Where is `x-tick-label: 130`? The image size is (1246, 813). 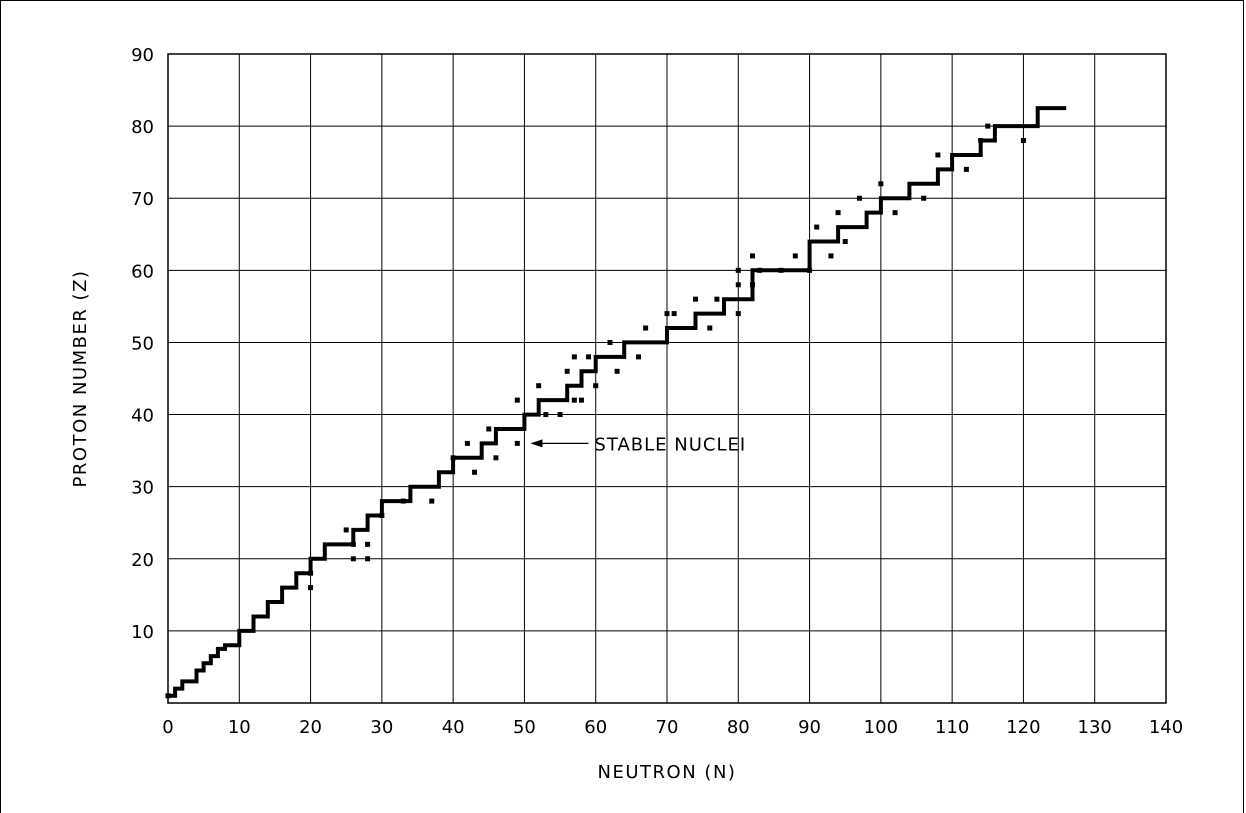
x-tick-label: 130 is located at coordinates (1095, 727).